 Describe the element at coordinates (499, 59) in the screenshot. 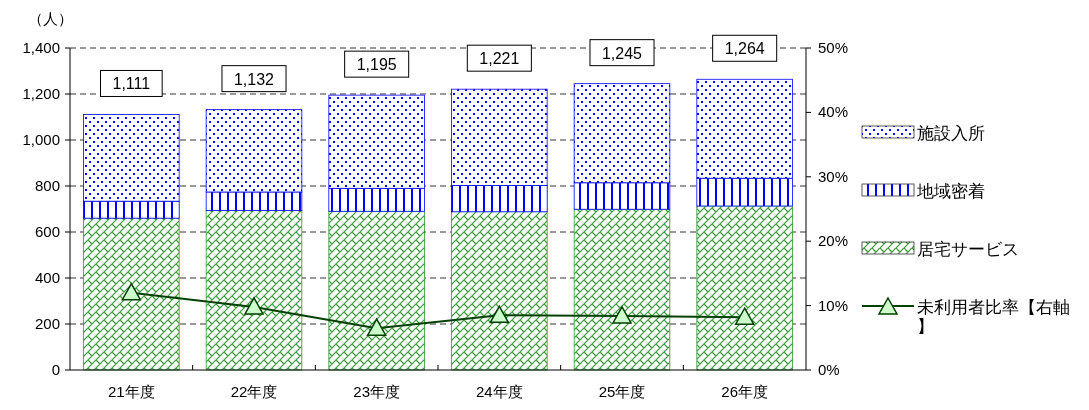

I see `total-label: 1,221` at that location.